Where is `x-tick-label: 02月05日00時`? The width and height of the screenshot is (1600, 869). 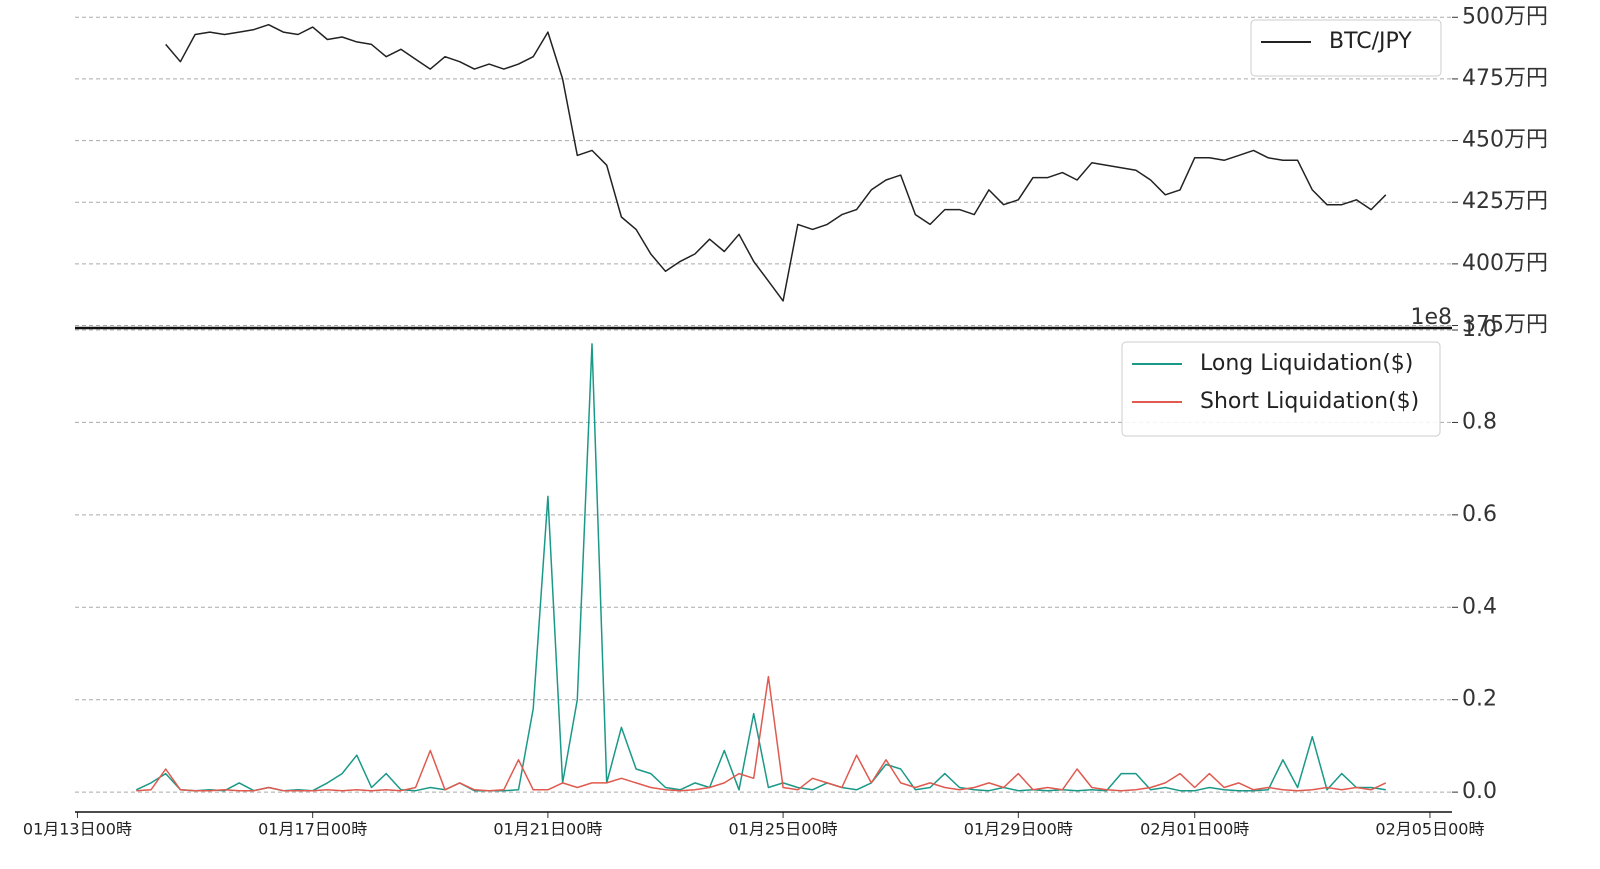
x-tick-label: 02月05日00時 is located at coordinates (1429, 829).